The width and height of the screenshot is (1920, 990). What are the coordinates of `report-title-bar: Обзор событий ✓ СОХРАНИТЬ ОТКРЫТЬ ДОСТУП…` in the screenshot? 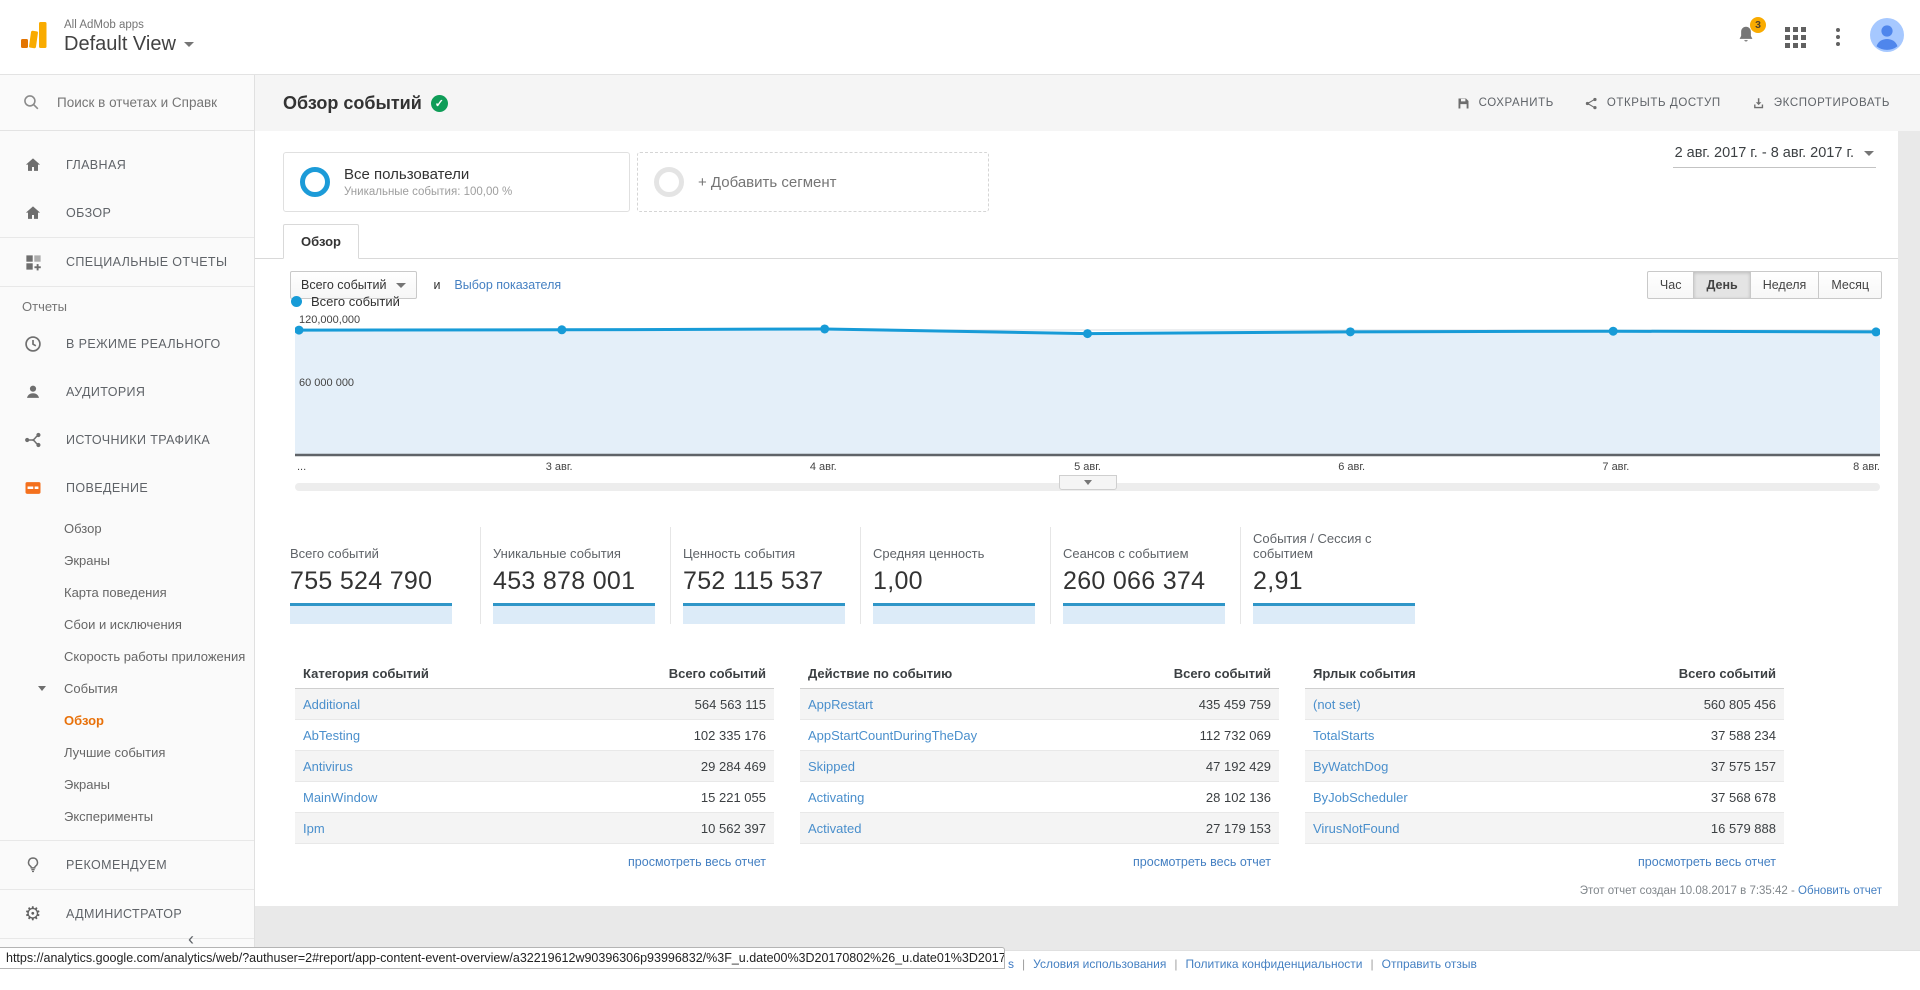 It's located at (1087, 103).